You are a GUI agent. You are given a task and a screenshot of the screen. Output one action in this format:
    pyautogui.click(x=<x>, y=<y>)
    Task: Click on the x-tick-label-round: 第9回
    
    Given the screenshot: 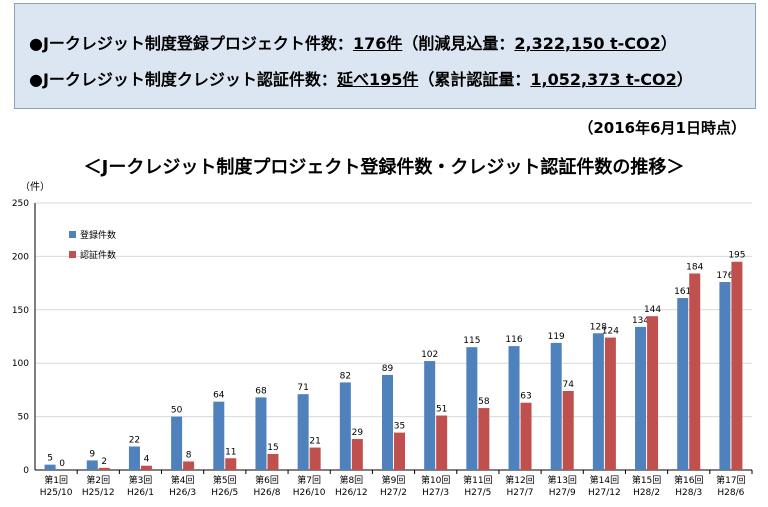 What is the action you would take?
    pyautogui.click(x=394, y=480)
    